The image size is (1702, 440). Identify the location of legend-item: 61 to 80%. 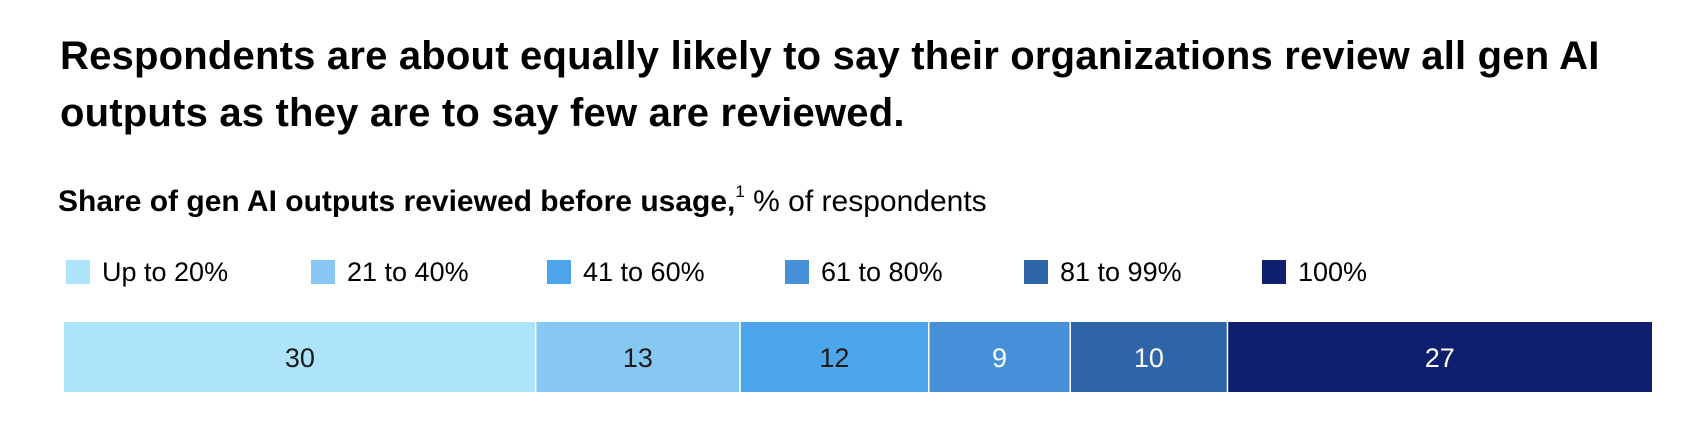
(864, 272).